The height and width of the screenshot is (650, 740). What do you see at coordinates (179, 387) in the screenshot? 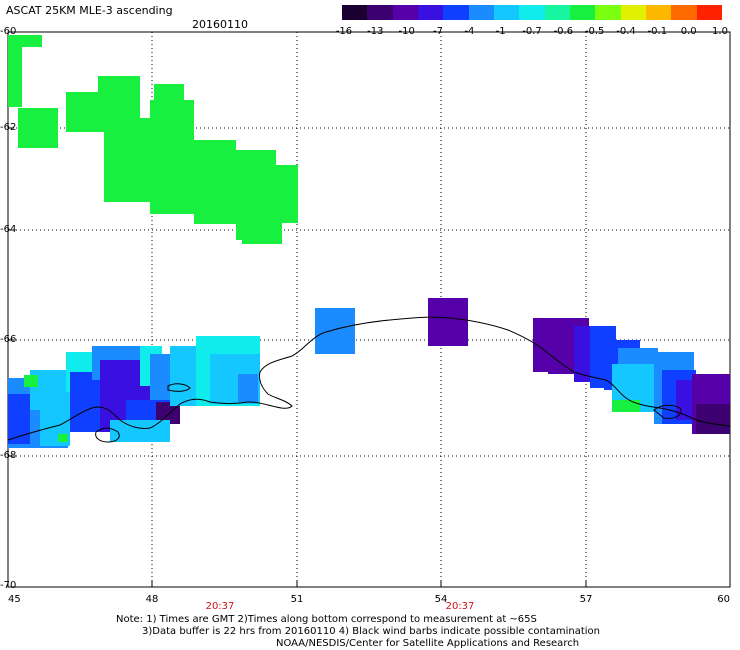
I see `coastline-island-mid` at bounding box center [179, 387].